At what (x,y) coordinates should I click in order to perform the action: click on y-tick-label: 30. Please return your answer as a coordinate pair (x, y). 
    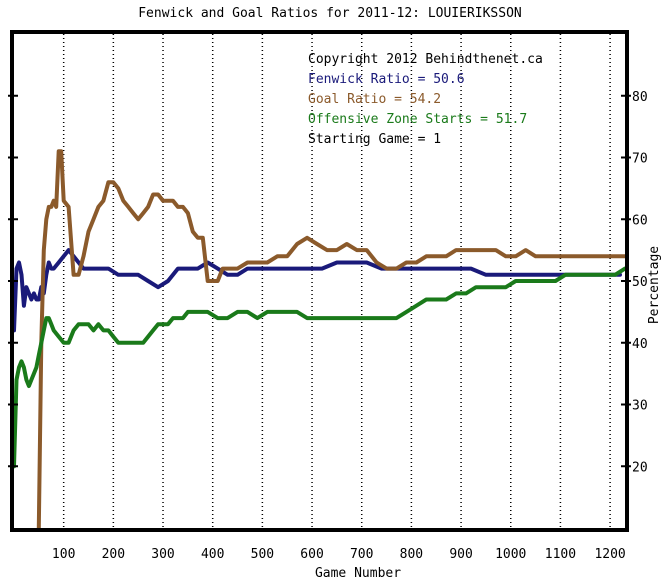
    Looking at the image, I should click on (640, 406).